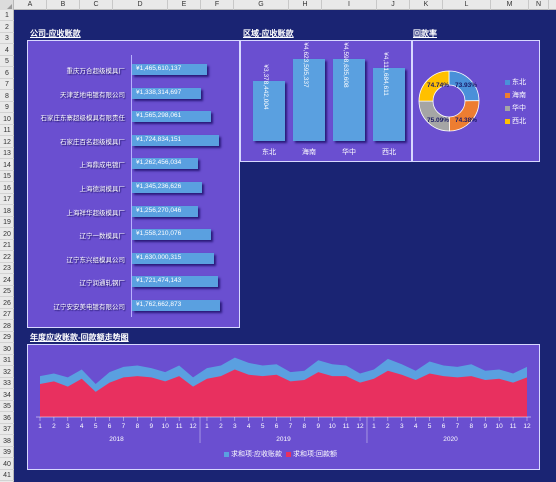  Describe the element at coordinates (7, 464) in the screenshot. I see `row-header-40: 40` at that location.